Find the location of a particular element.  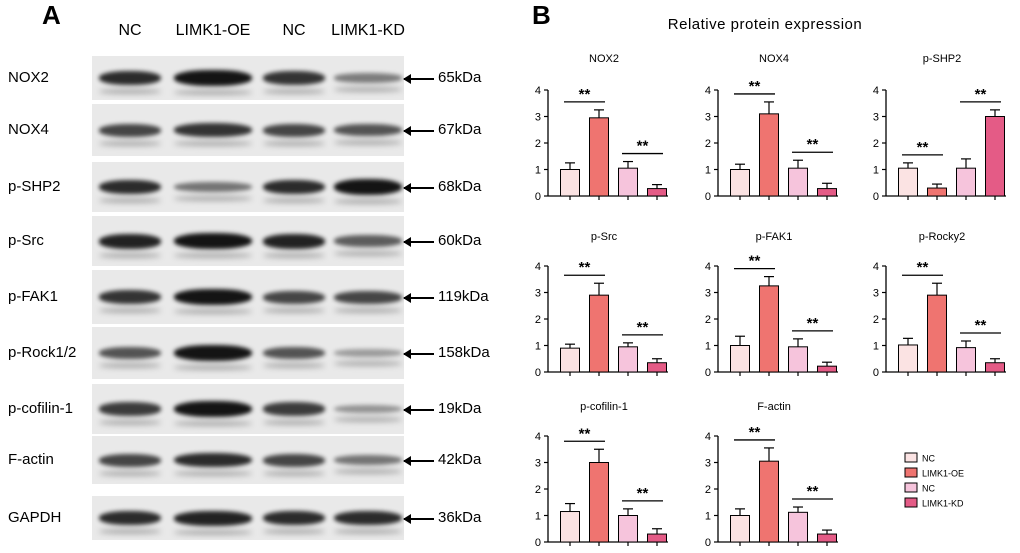

chart-legend: NC LIMK1-OE NC LIMK1-KD is located at coordinates (934, 480).